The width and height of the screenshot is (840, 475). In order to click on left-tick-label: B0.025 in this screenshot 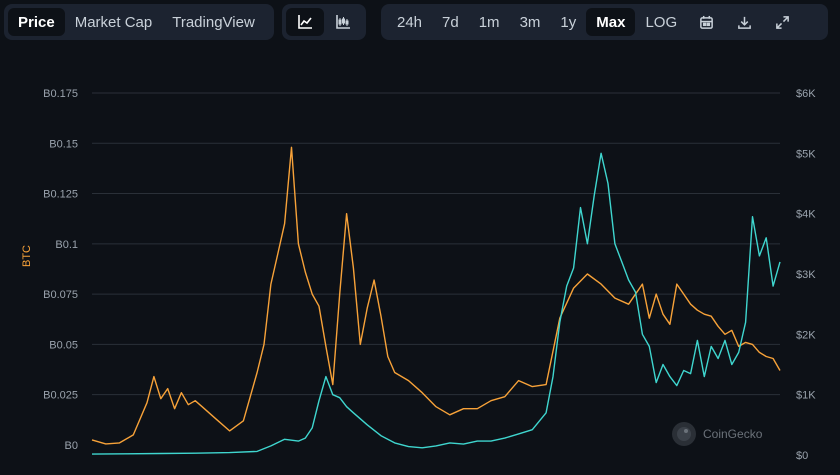, I will do `click(60, 396)`.